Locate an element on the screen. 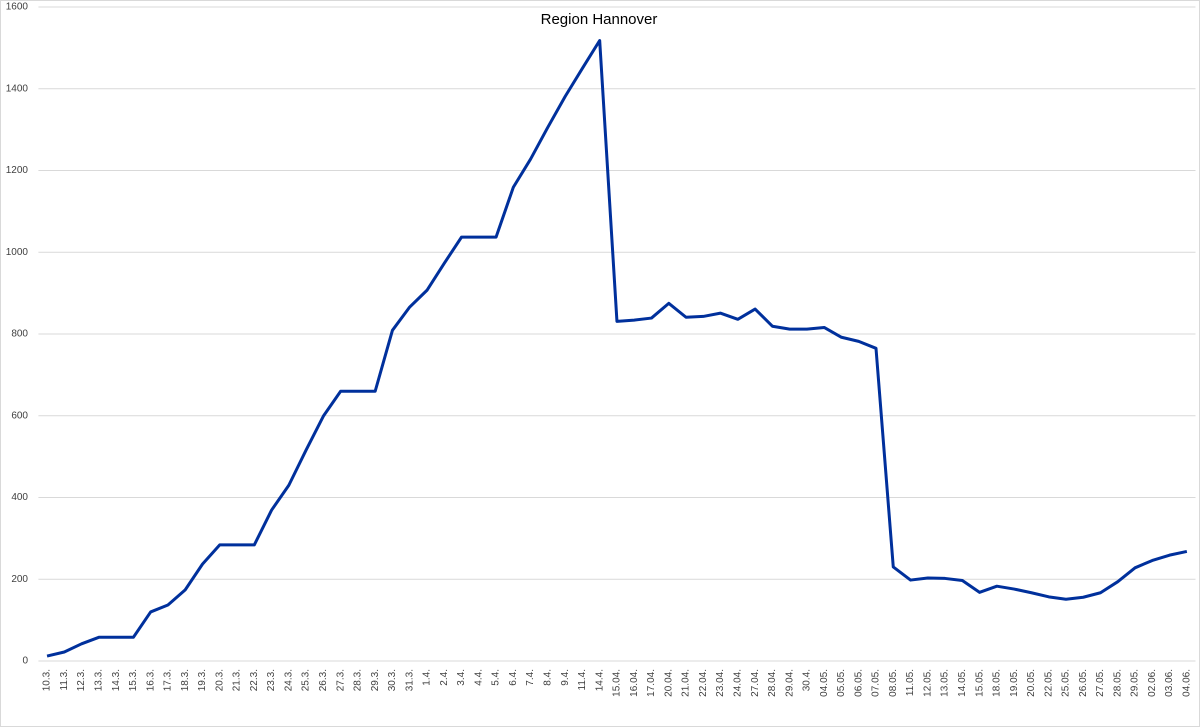 The width and height of the screenshot is (1200, 727). x-tick-label: 11.4. is located at coordinates (582, 680).